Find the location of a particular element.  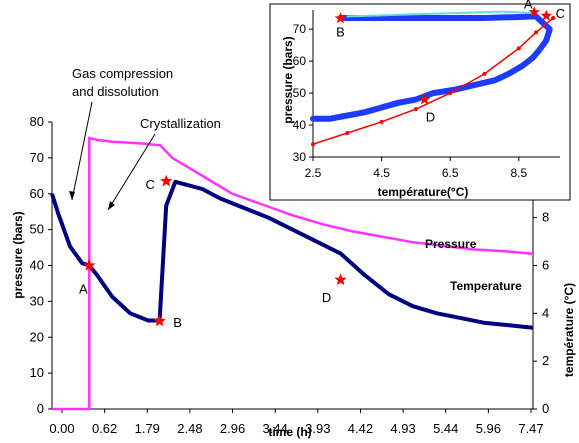

y-left-tick-label: 40 is located at coordinates (37, 265).